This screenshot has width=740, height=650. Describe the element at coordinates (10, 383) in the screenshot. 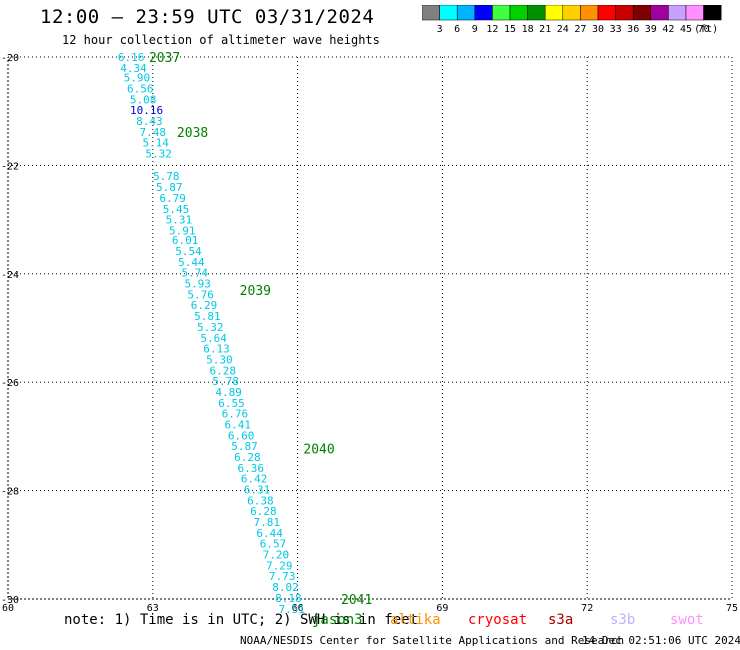

I see `latitude-tick-label: -26` at that location.